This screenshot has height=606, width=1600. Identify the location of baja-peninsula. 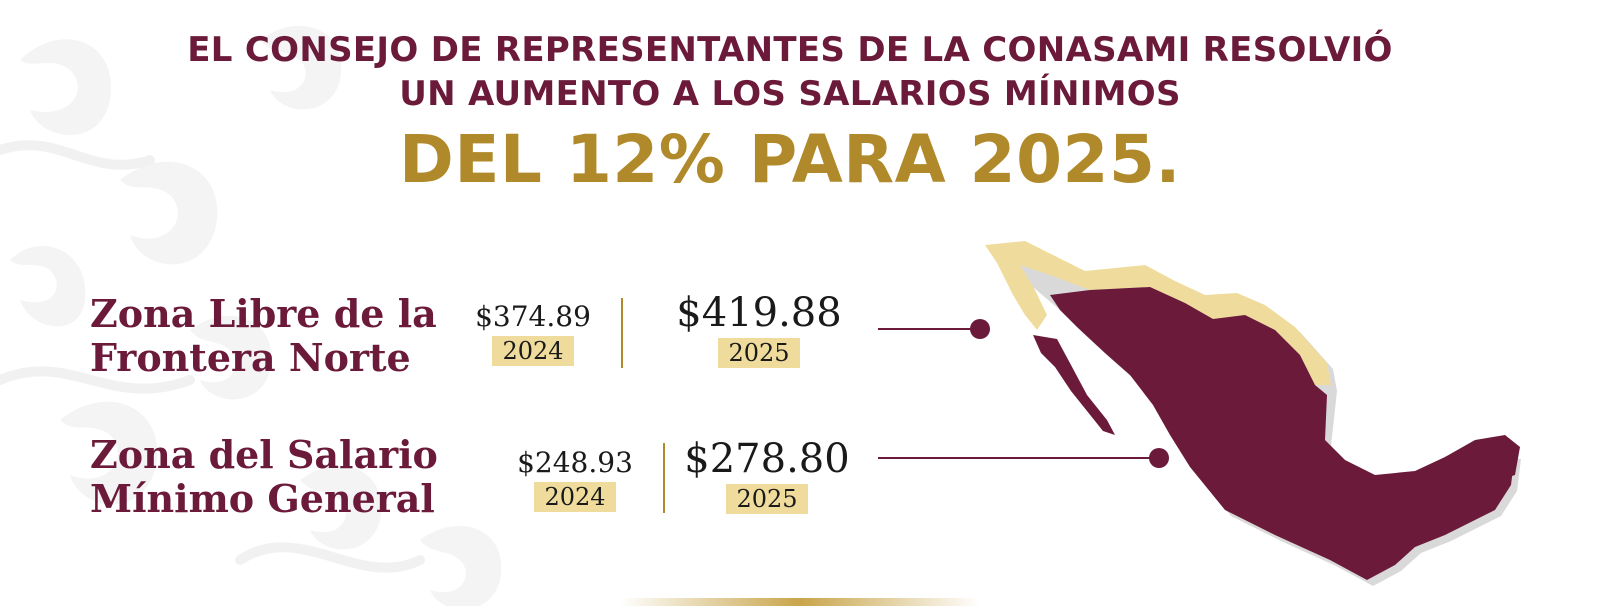
(1022, 296).